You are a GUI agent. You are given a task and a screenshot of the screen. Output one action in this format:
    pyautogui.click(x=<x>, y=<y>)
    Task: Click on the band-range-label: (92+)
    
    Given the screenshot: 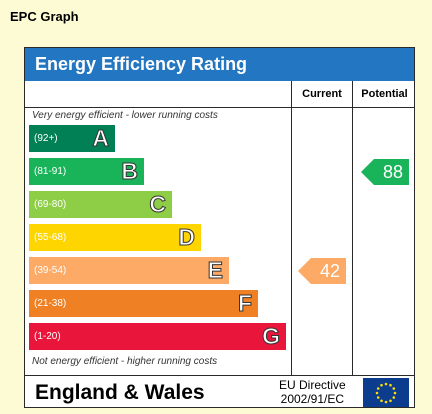 What is the action you would take?
    pyautogui.click(x=46, y=138)
    